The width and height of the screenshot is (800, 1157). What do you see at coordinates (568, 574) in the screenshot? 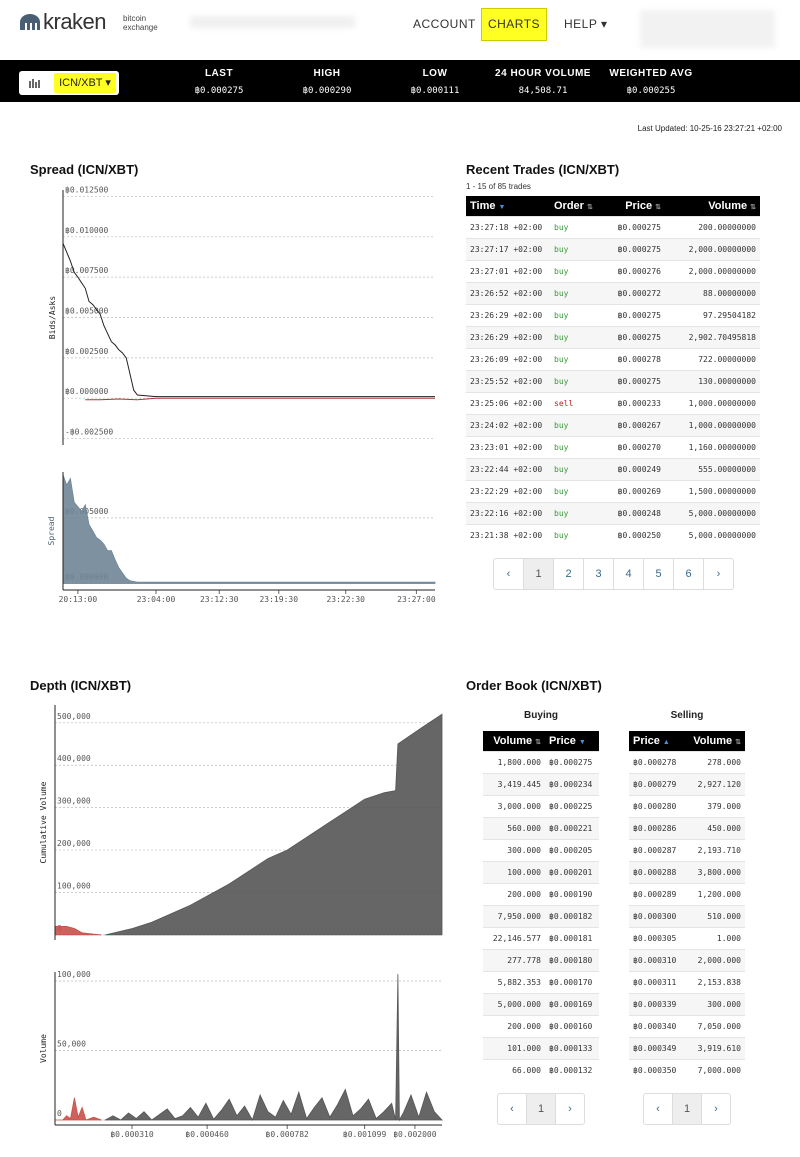
I see `page-button: 2` at bounding box center [568, 574].